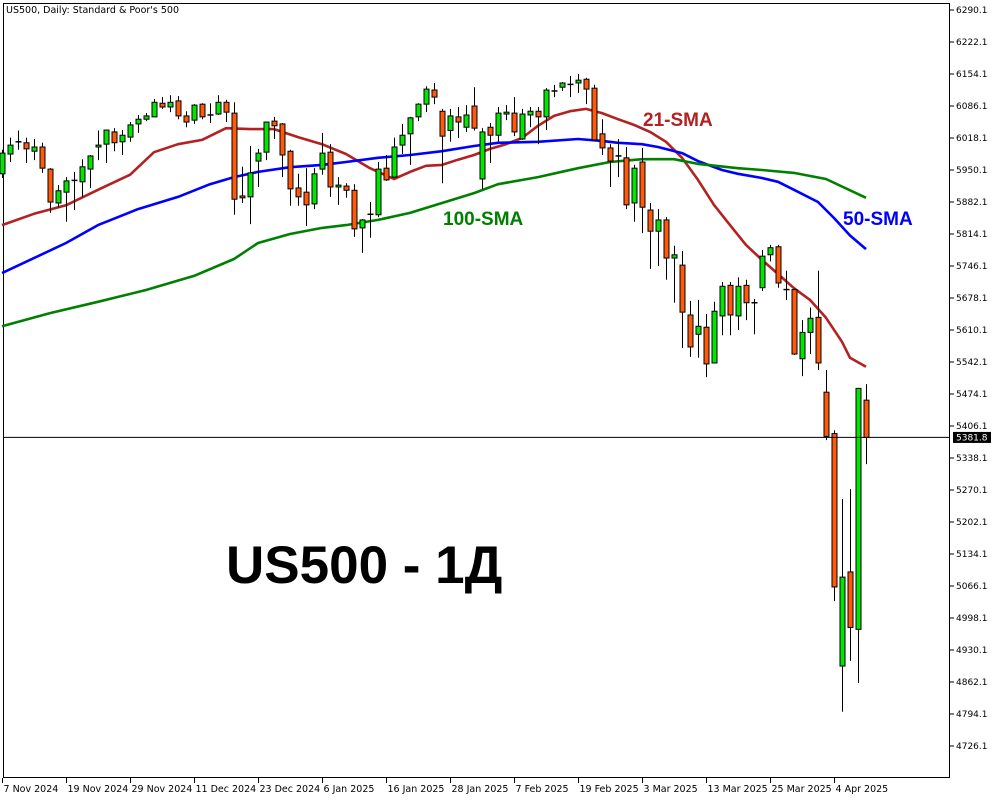 The image size is (1000, 800). What do you see at coordinates (972, 523) in the screenshot?
I see `price-tick-label: 5202.1` at bounding box center [972, 523].